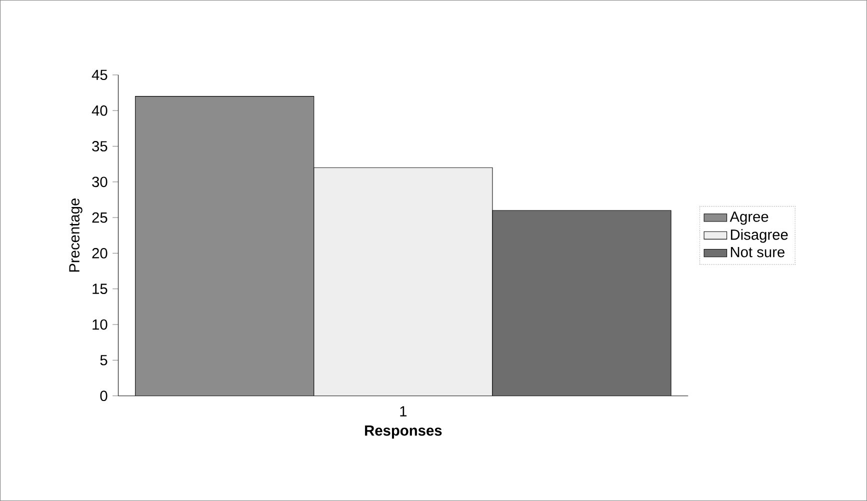  Describe the element at coordinates (100, 324) in the screenshot. I see `y-tick-label: 10` at that location.